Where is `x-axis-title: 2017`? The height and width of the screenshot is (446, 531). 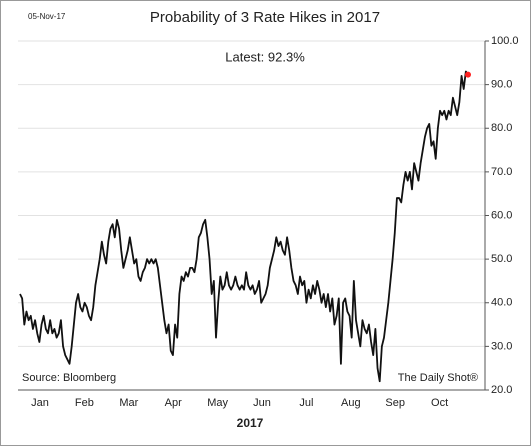
x-axis-title: 2017 is located at coordinates (250, 423).